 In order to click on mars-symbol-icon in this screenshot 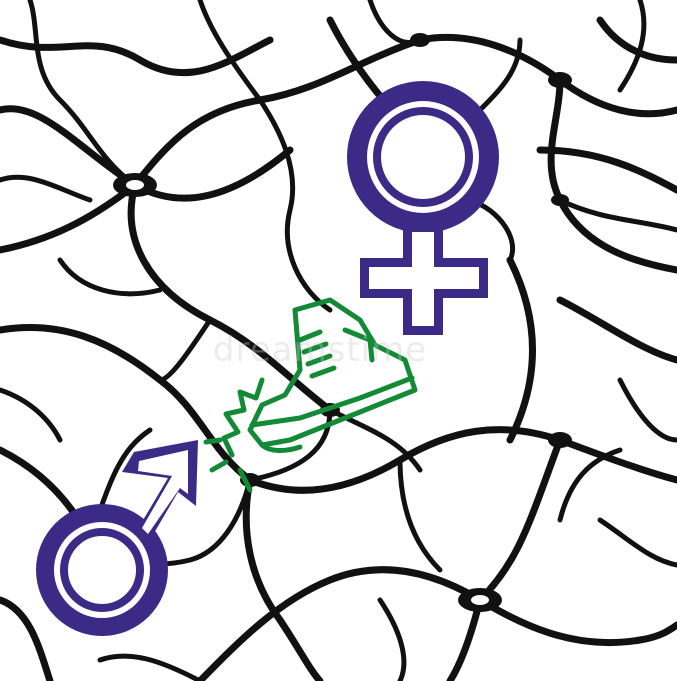, I will do `click(117, 538)`.